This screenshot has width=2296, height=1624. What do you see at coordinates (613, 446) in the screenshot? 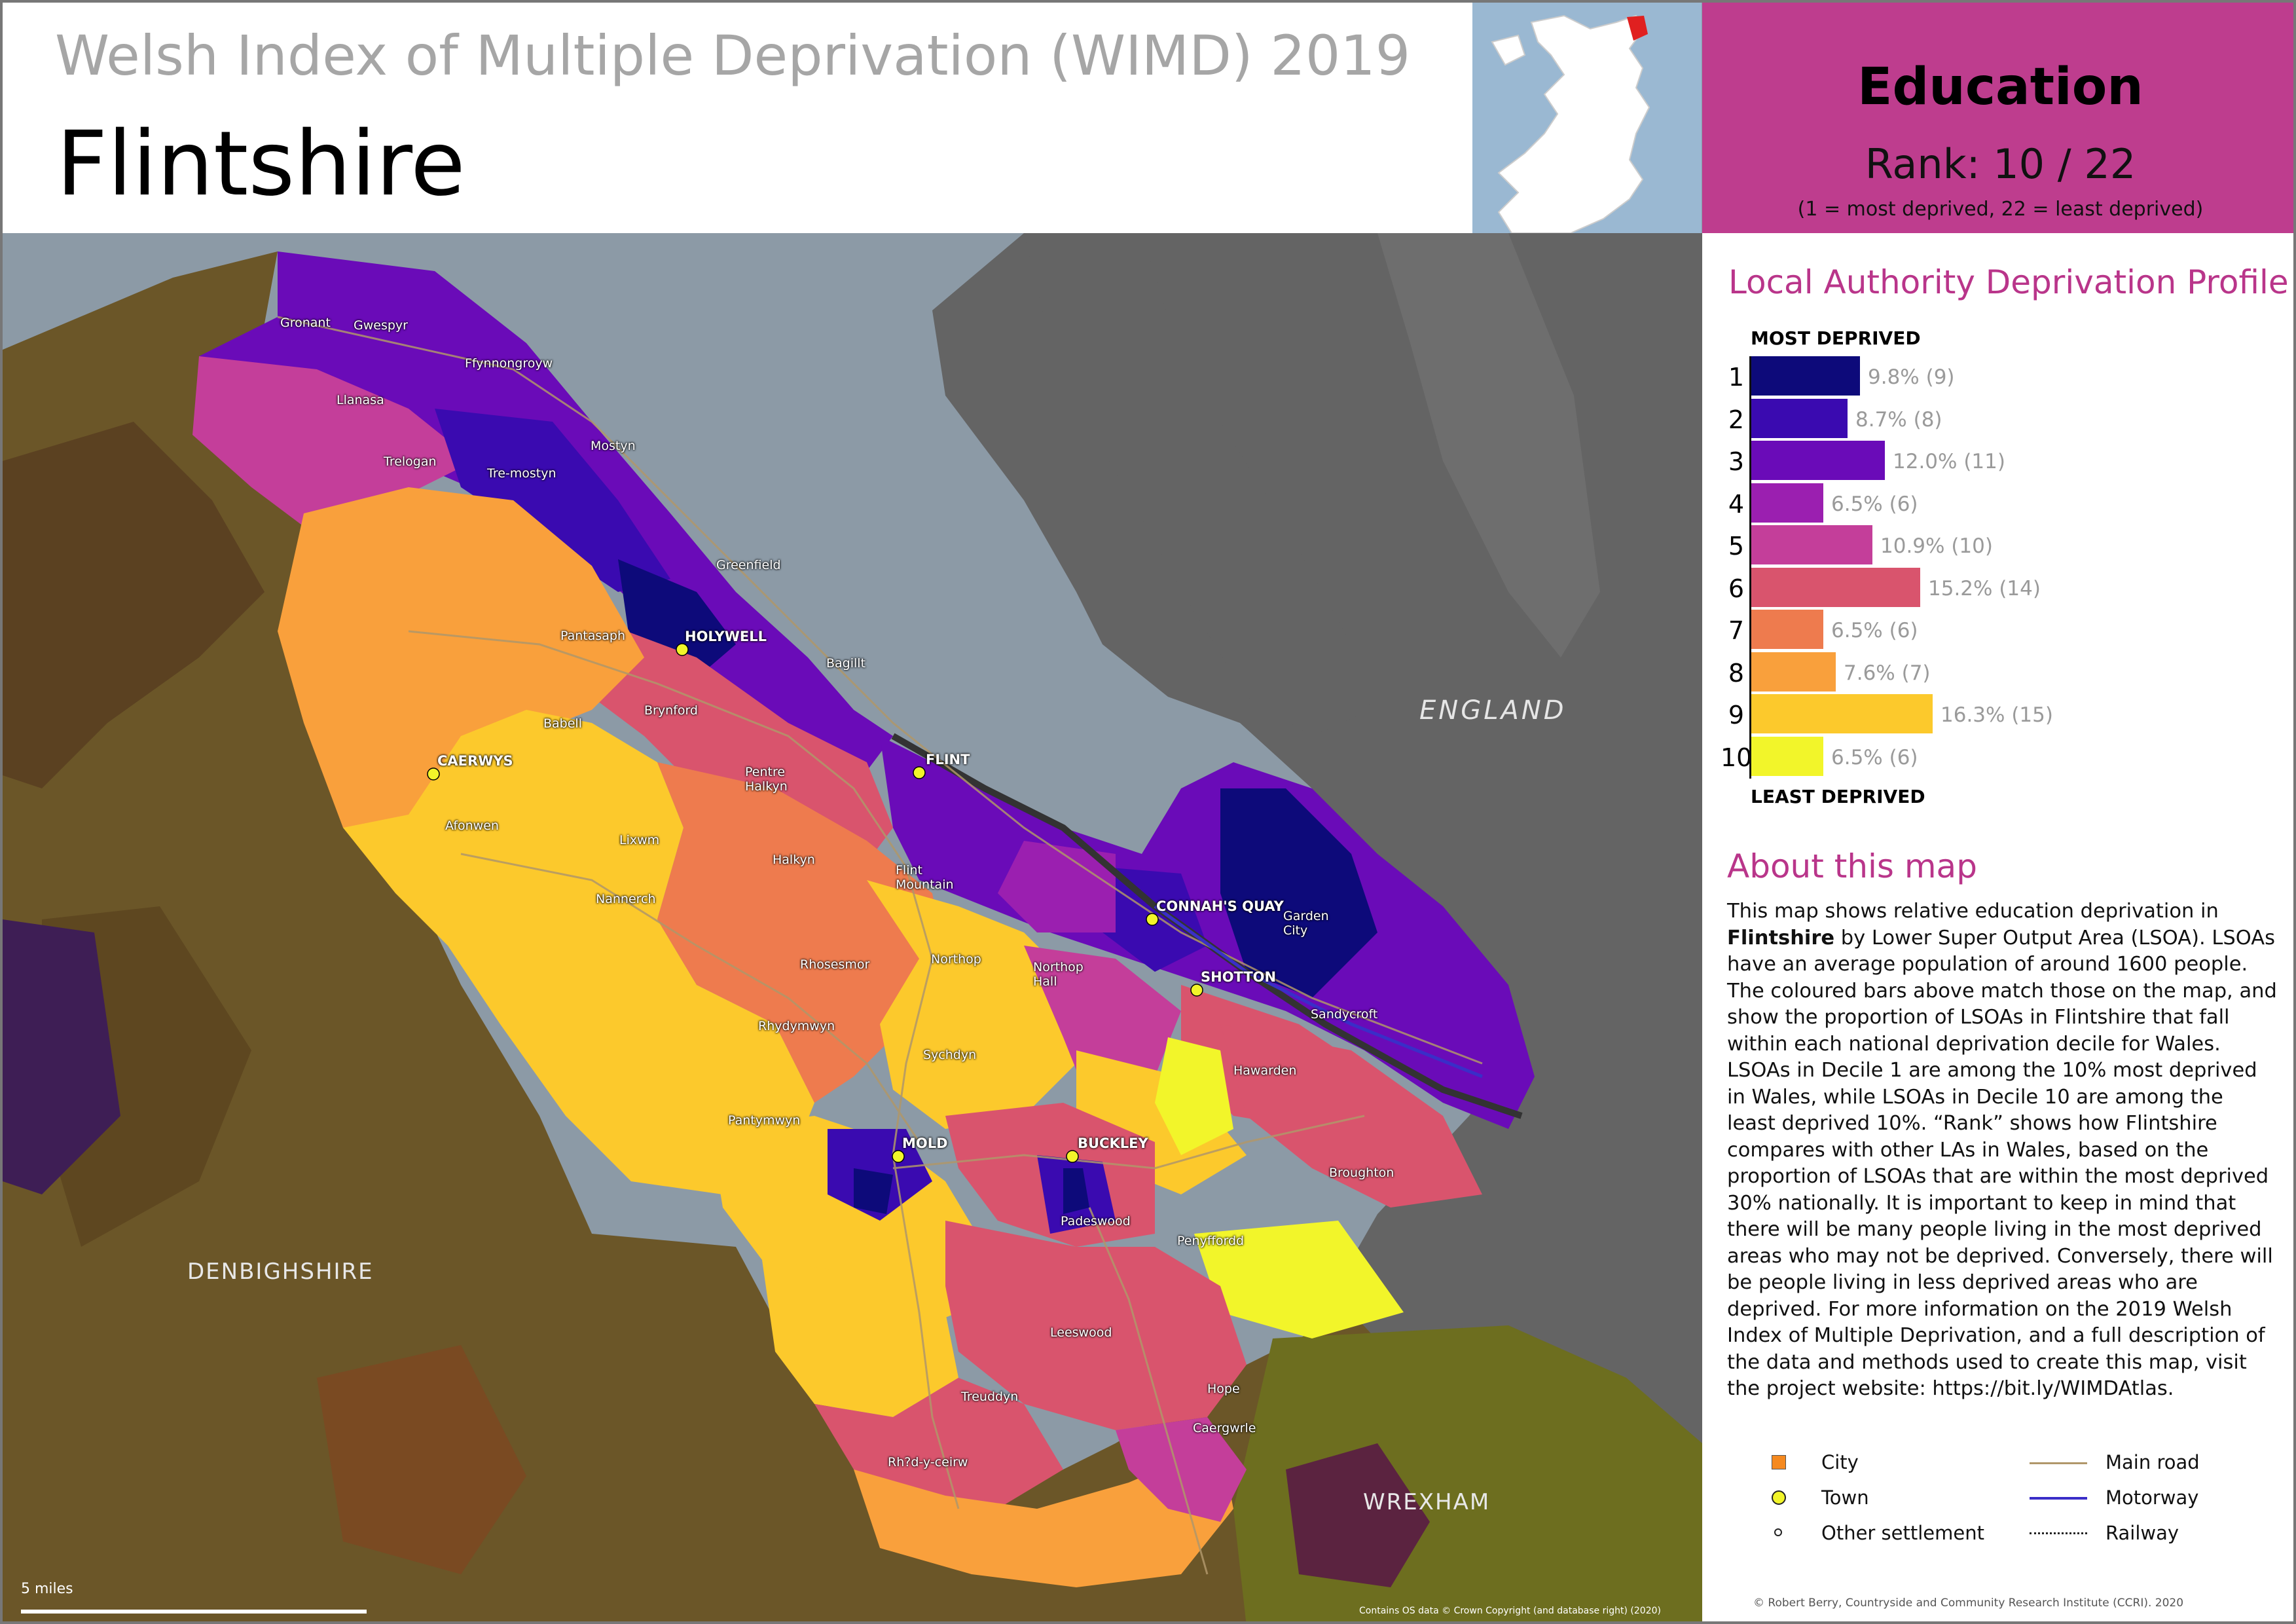
I see `place-label: Mostyn` at bounding box center [613, 446].